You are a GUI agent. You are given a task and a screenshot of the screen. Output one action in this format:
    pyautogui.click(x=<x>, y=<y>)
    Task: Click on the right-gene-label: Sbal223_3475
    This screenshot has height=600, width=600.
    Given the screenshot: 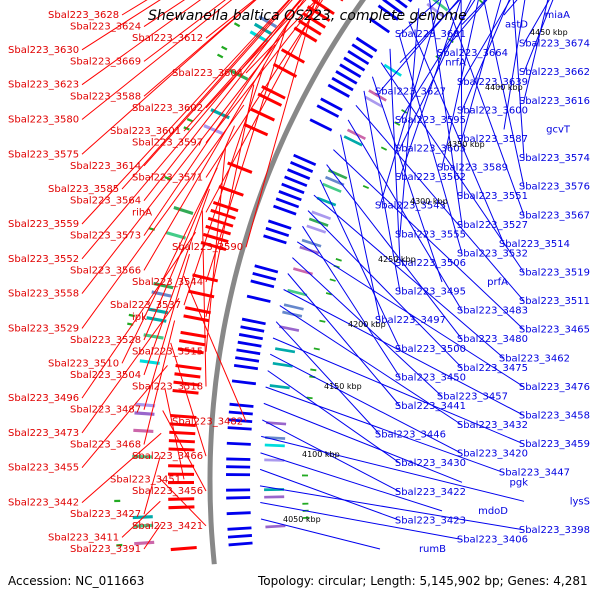 What is the action you would take?
    pyautogui.click(x=492, y=368)
    